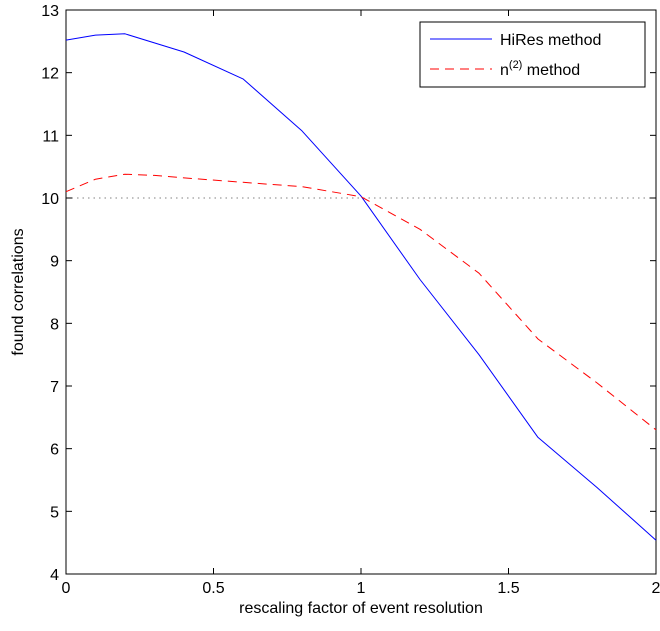 The height and width of the screenshot is (631, 660). I want to click on y-tick-label: 6, so click(54, 450).